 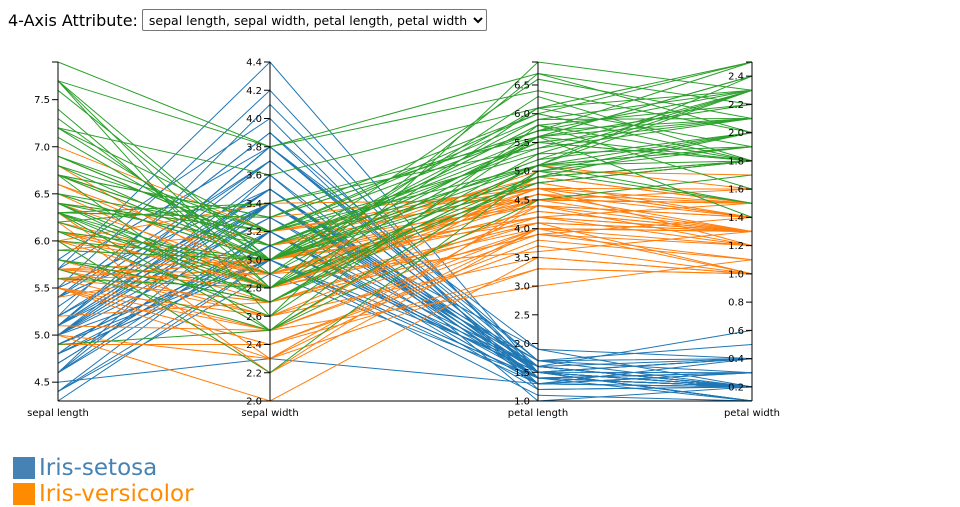 I want to click on tick: 2.6, so click(x=258, y=317).